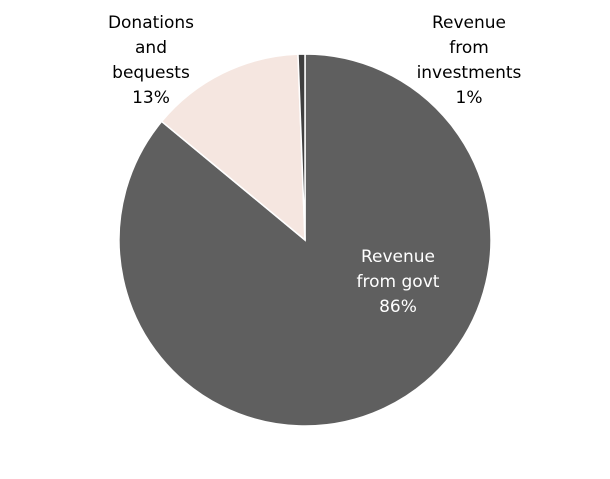 The width and height of the screenshot is (610, 479). I want to click on pie-slice-label-line: from govt, so click(398, 282).